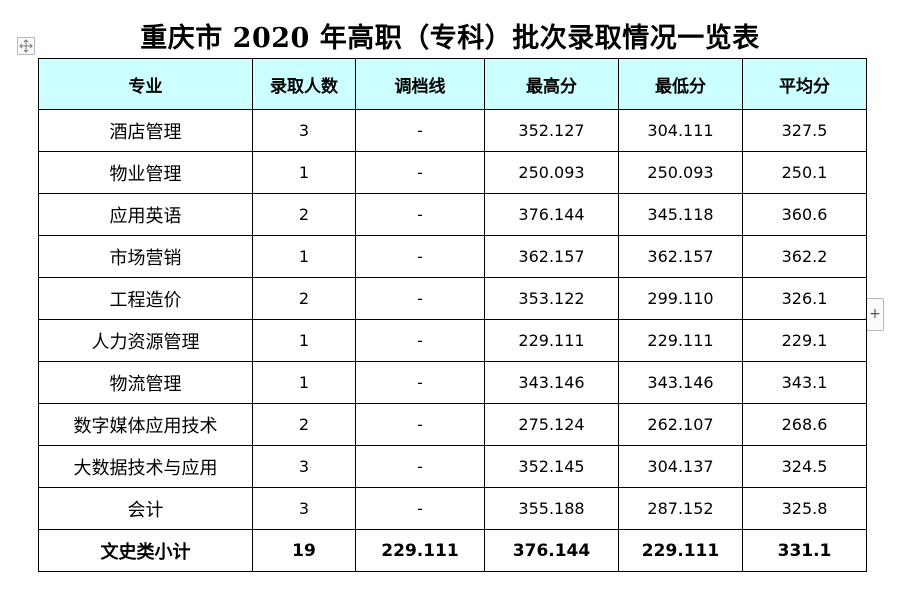 Image resolution: width=910 pixels, height=600 pixels. What do you see at coordinates (680, 340) in the screenshot?
I see `cell-min-score: 229.111` at bounding box center [680, 340].